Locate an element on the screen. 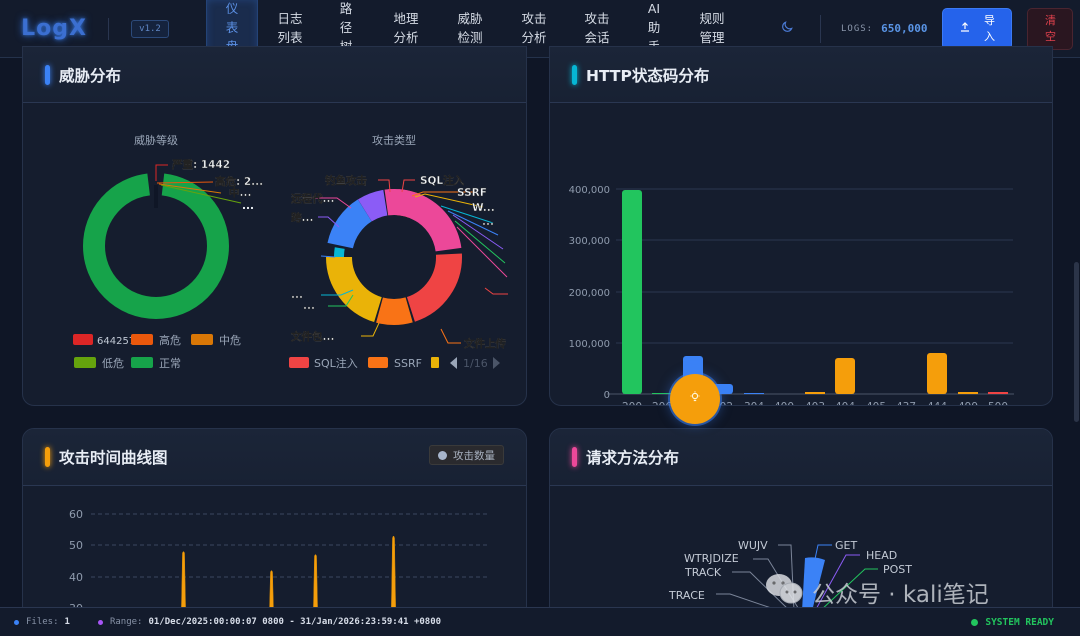  svg-text: 50 is located at coordinates (76, 545).